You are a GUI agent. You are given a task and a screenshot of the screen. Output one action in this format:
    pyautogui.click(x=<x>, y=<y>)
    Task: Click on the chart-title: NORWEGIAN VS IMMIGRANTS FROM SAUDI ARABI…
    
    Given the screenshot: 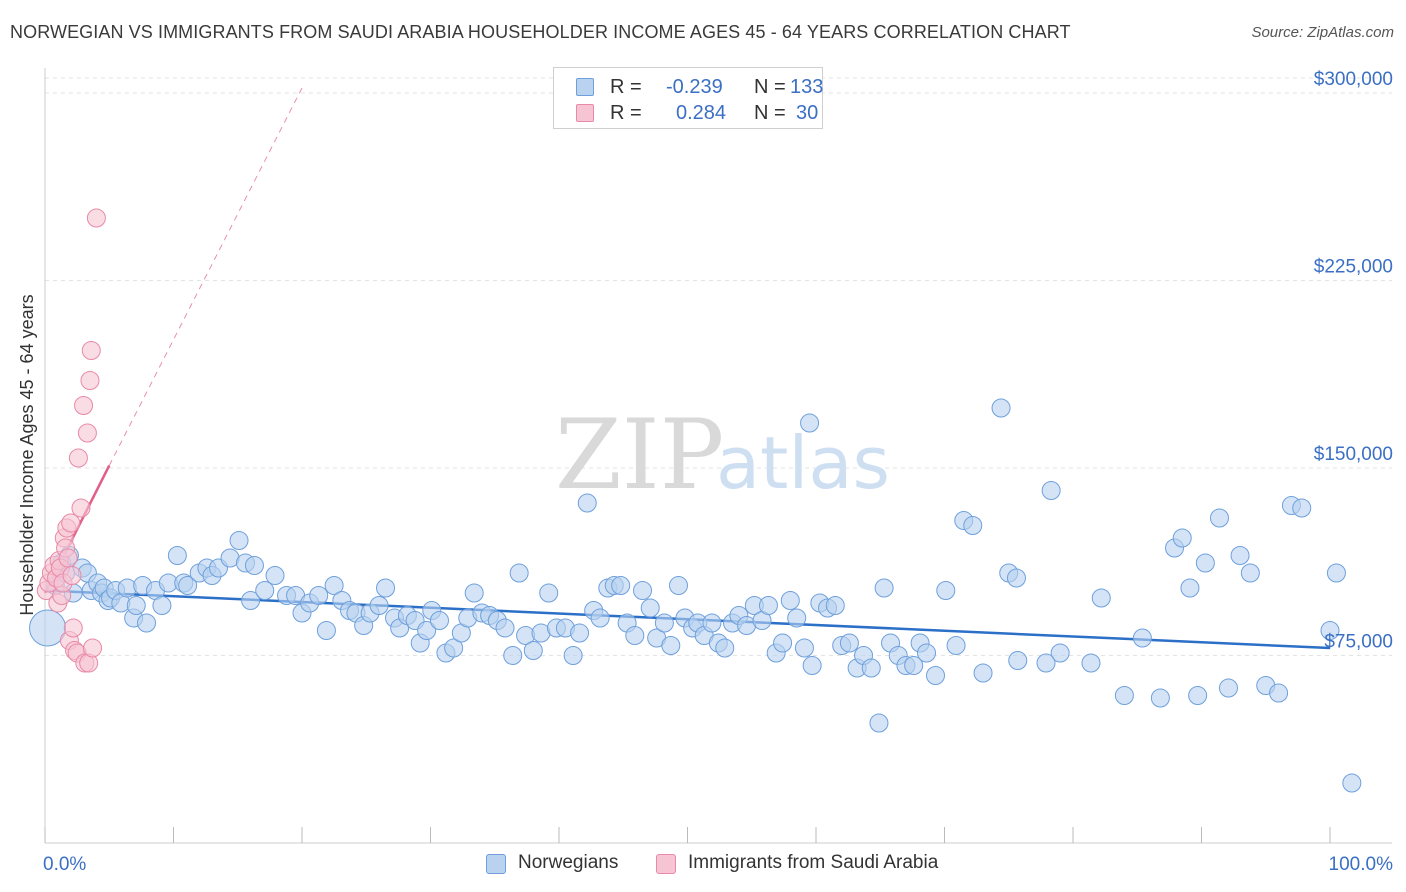 What is the action you would take?
    pyautogui.click(x=540, y=32)
    